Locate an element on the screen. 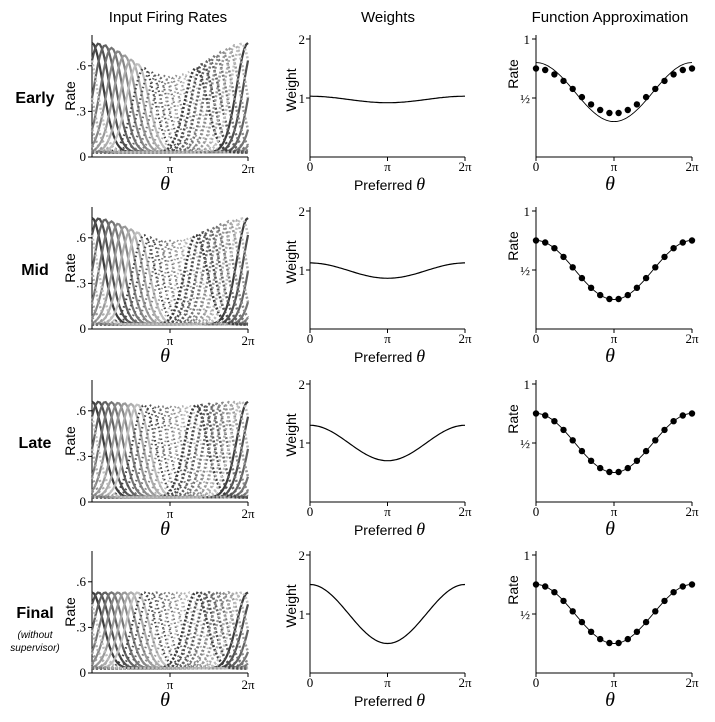 This screenshot has height=722, width=715. weight-curve is located at coordinates (387, 614).